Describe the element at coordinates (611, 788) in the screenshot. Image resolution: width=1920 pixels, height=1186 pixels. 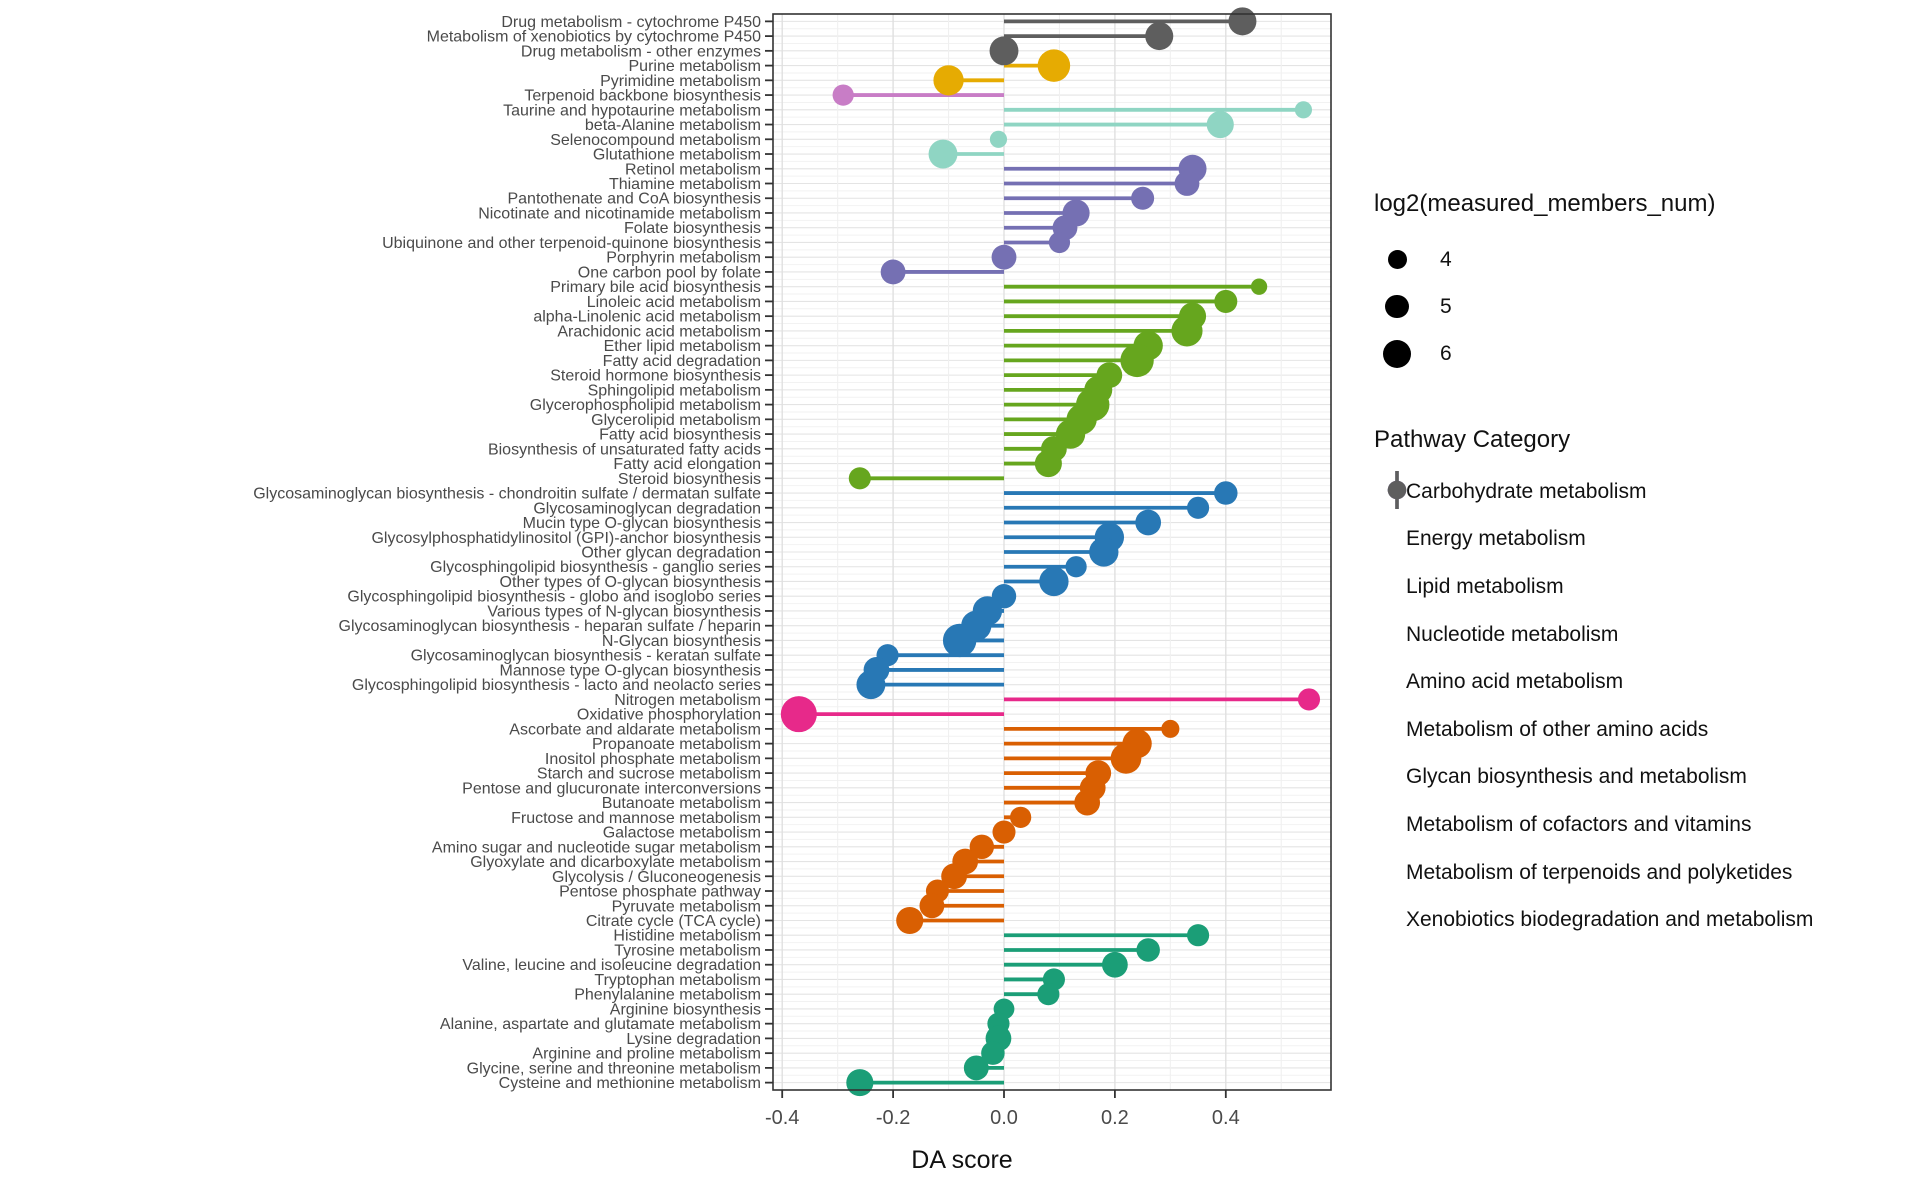
I see `y-axis-label: Pentose and glucuronate interconversions` at that location.